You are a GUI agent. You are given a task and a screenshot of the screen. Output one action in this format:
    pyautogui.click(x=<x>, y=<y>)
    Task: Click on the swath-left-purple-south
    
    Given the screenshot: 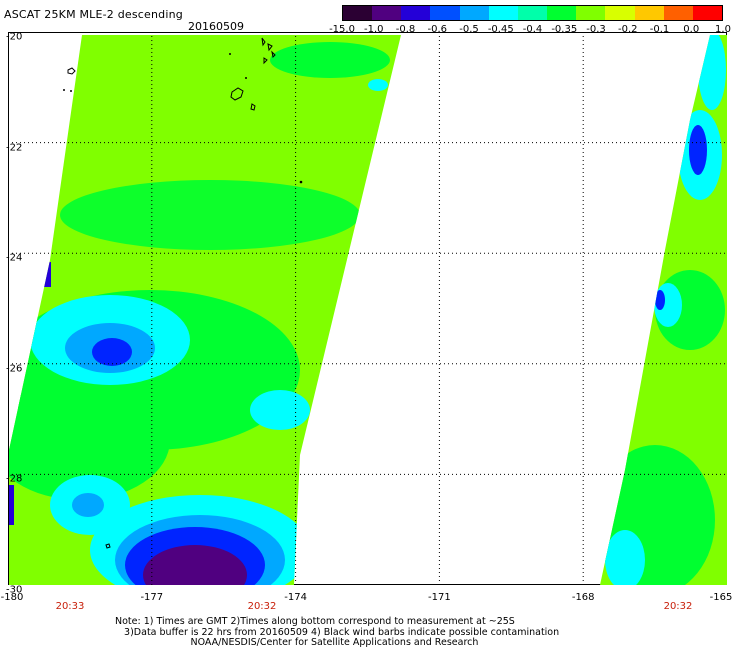 What is the action you would take?
    pyautogui.click(x=195, y=565)
    